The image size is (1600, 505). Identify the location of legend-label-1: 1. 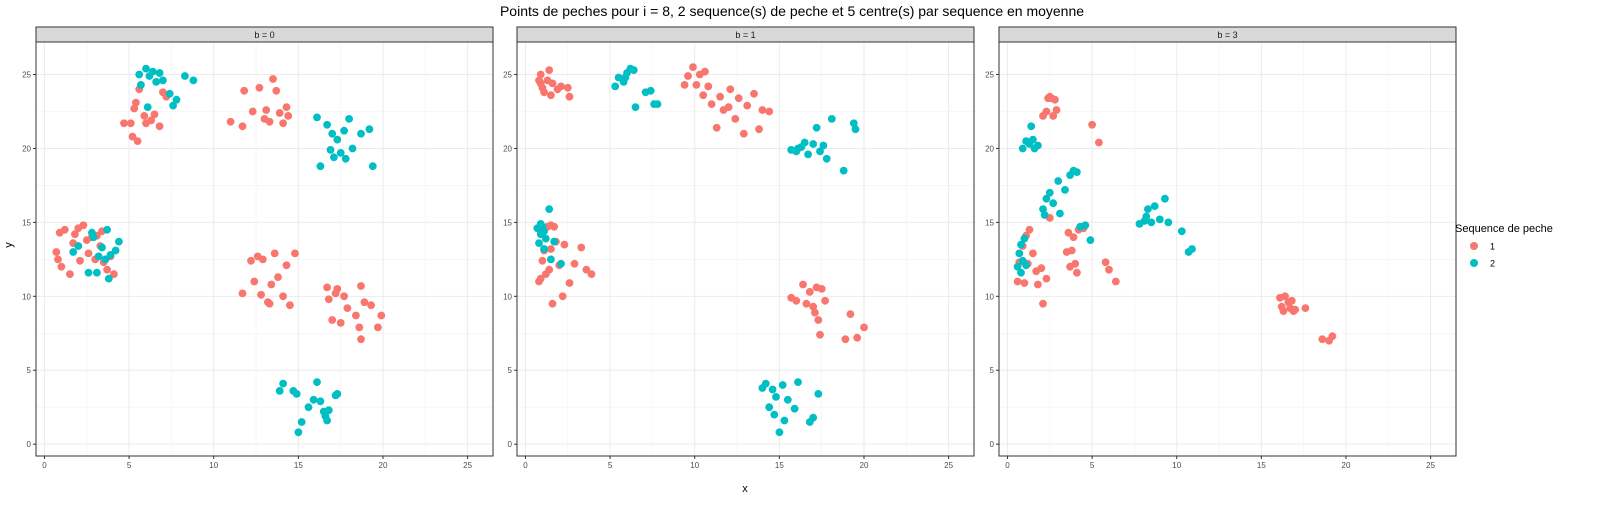
(1492, 247).